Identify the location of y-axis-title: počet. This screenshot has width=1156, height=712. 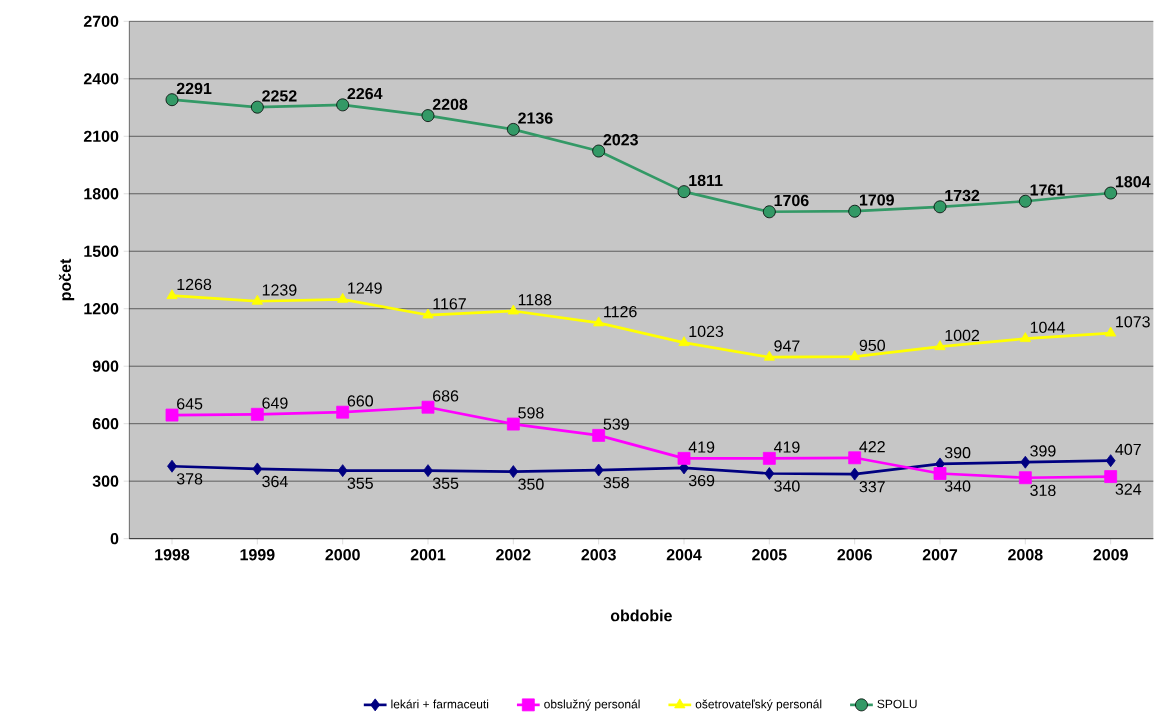
(66, 279).